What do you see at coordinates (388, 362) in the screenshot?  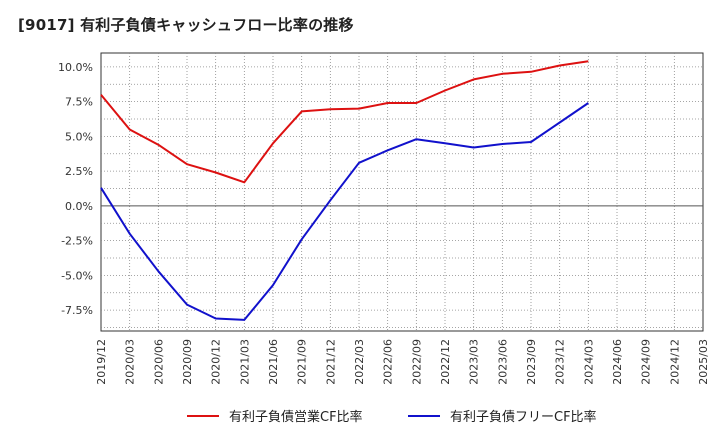 I see `x-tick-label: 2022/06` at bounding box center [388, 362].